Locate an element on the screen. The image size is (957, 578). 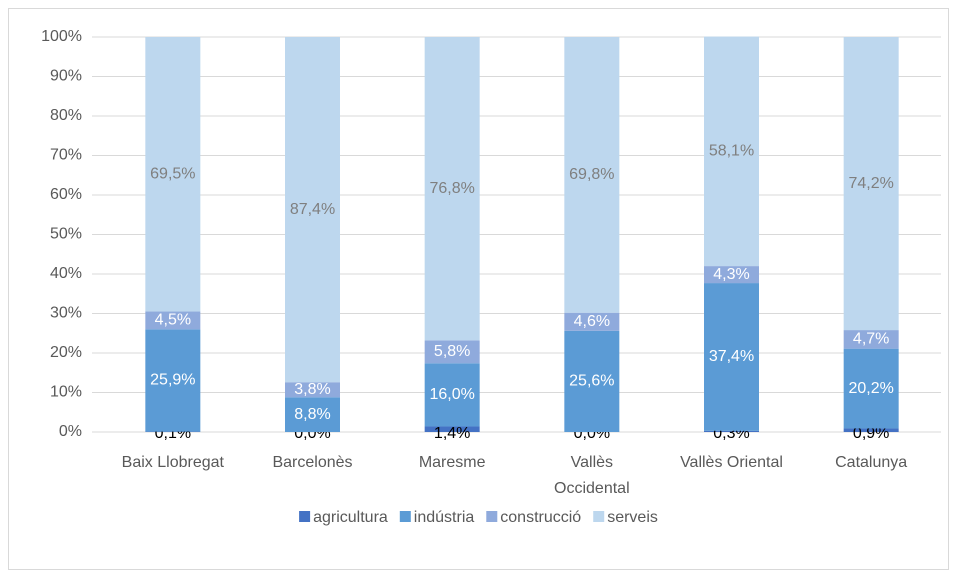
x-tick-label: Catalunya is located at coordinates (871, 462).